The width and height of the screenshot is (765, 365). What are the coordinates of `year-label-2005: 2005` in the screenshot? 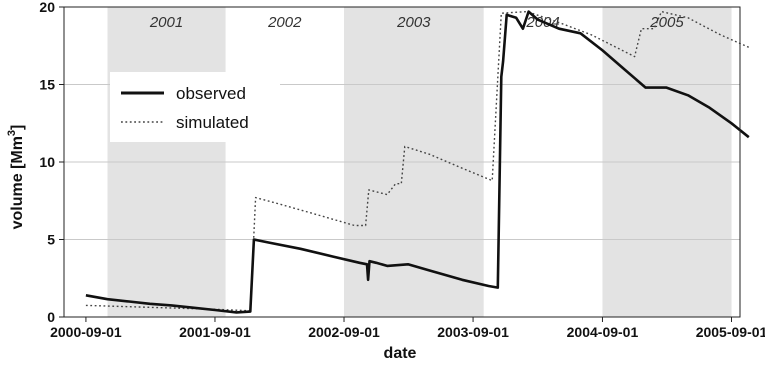 It's located at (666, 22).